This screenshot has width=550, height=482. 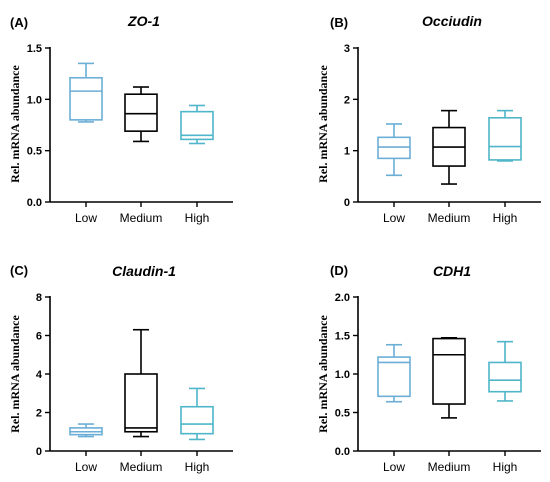 What do you see at coordinates (323, 123) in the screenshot?
I see `panel-b-ylabel: Rel. mRNA abundance` at bounding box center [323, 123].